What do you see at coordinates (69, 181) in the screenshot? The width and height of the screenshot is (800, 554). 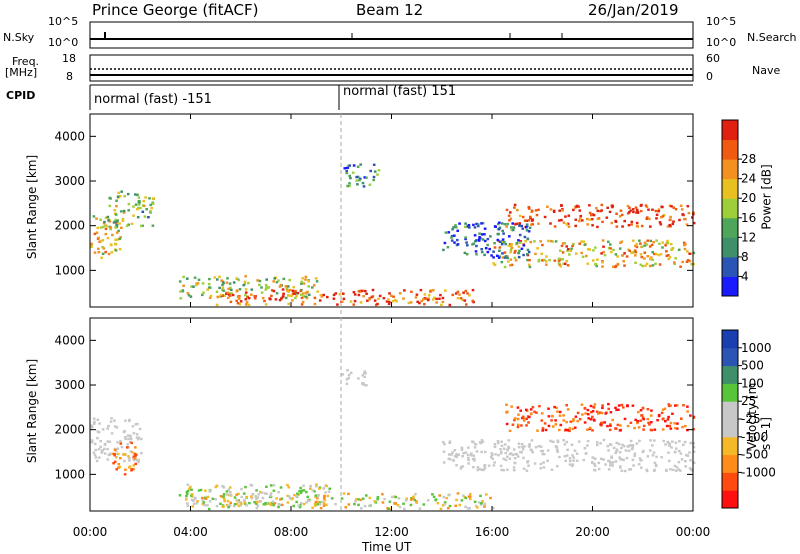 I see `y-tick-label: 3000` at bounding box center [69, 181].